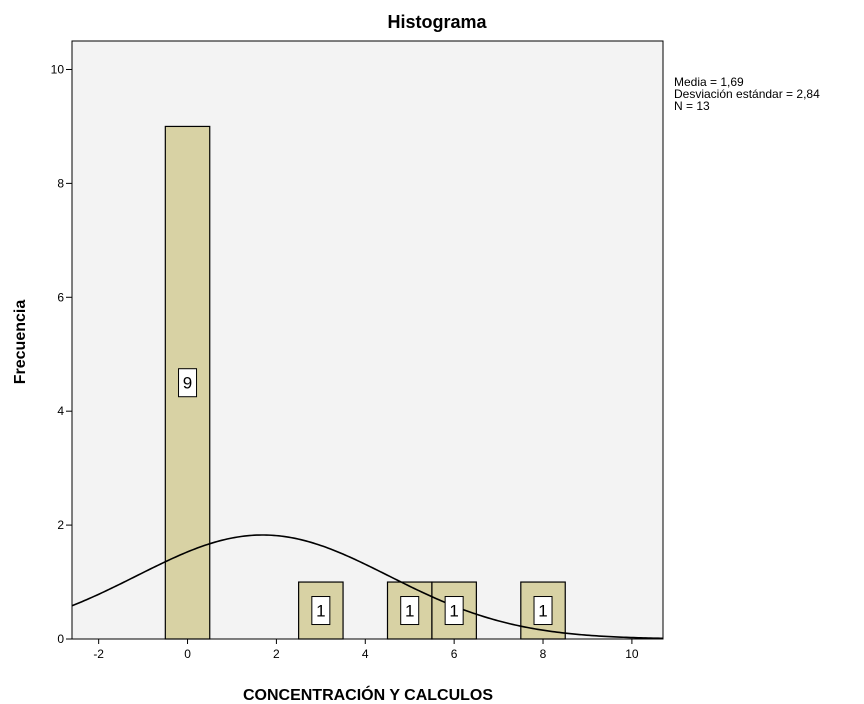 The width and height of the screenshot is (864, 704). I want to click on normal-curve, so click(367, 587).